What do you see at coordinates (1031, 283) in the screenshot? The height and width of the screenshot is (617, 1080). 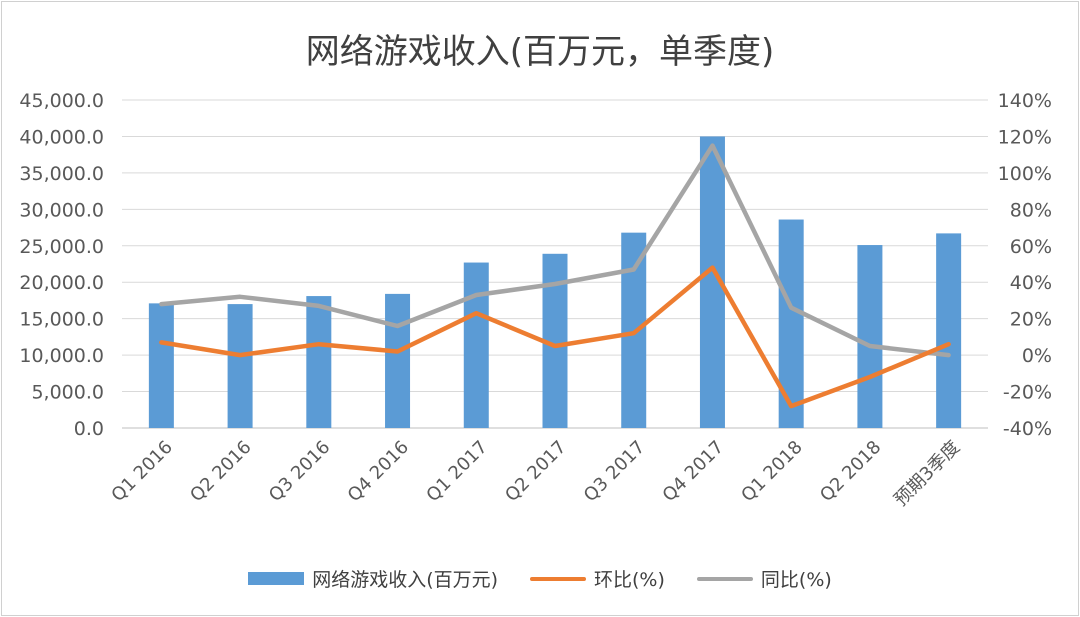 I see `y2-tick-label: 40%` at bounding box center [1031, 283].